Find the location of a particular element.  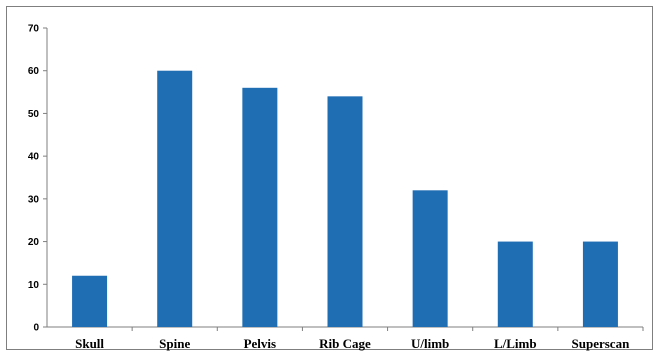

x-category-label: Superscan is located at coordinates (601, 343).